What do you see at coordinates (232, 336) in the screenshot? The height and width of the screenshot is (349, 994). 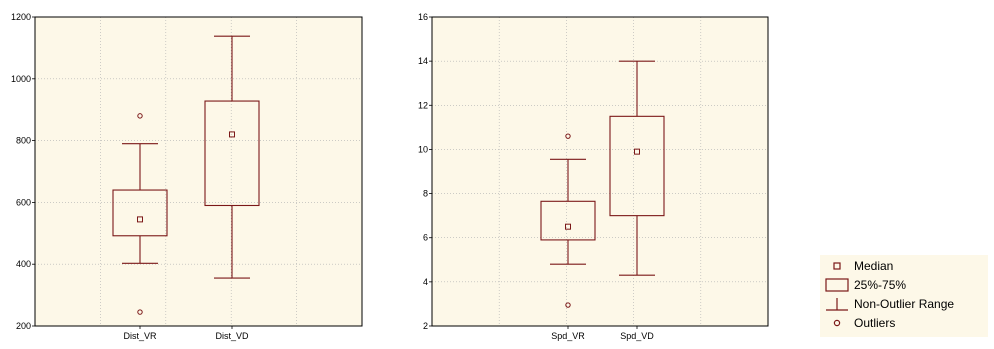 I see `x-tick-label: Dist_VD` at bounding box center [232, 336].